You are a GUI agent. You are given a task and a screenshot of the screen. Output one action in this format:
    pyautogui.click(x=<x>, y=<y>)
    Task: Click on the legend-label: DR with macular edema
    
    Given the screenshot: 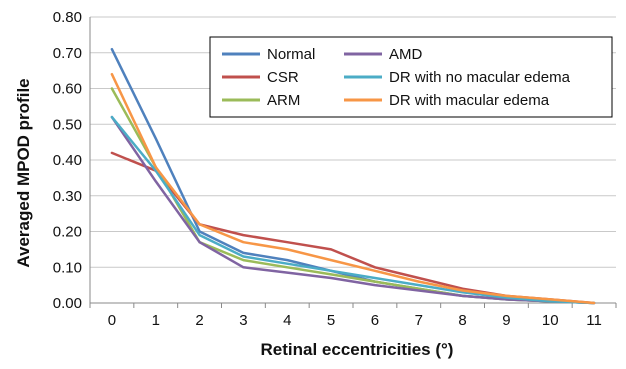 What is the action you would take?
    pyautogui.click(x=469, y=100)
    